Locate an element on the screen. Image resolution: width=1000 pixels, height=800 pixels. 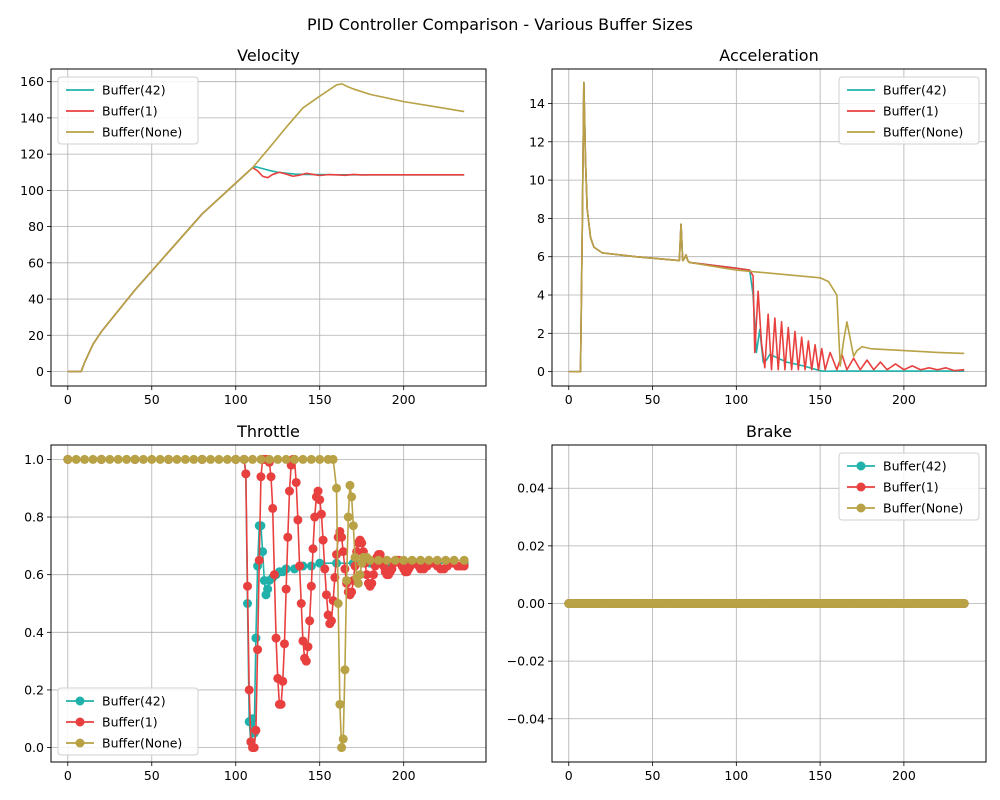
y-tick-label: 0.00 is located at coordinates (531, 603).